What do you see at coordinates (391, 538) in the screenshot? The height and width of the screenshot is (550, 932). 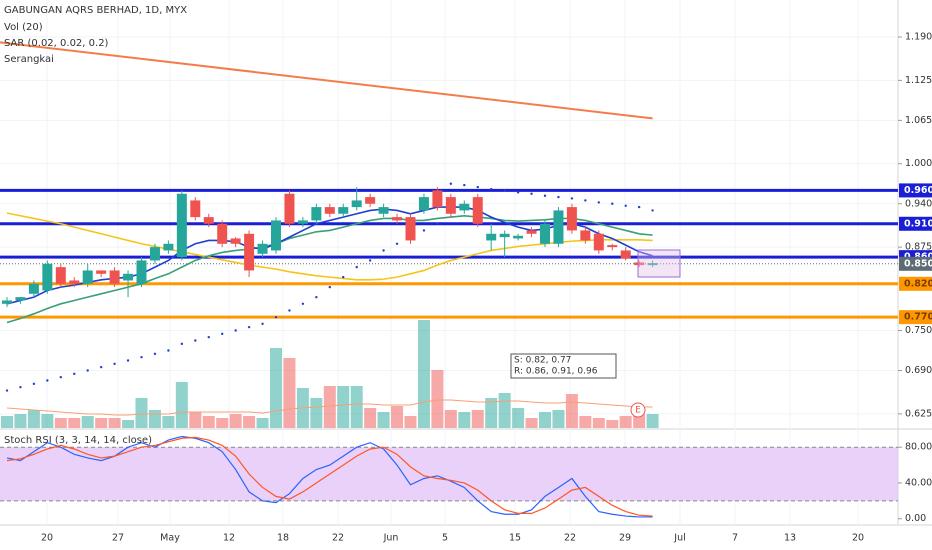 I see `x-tick-label: Jun` at bounding box center [391, 538].